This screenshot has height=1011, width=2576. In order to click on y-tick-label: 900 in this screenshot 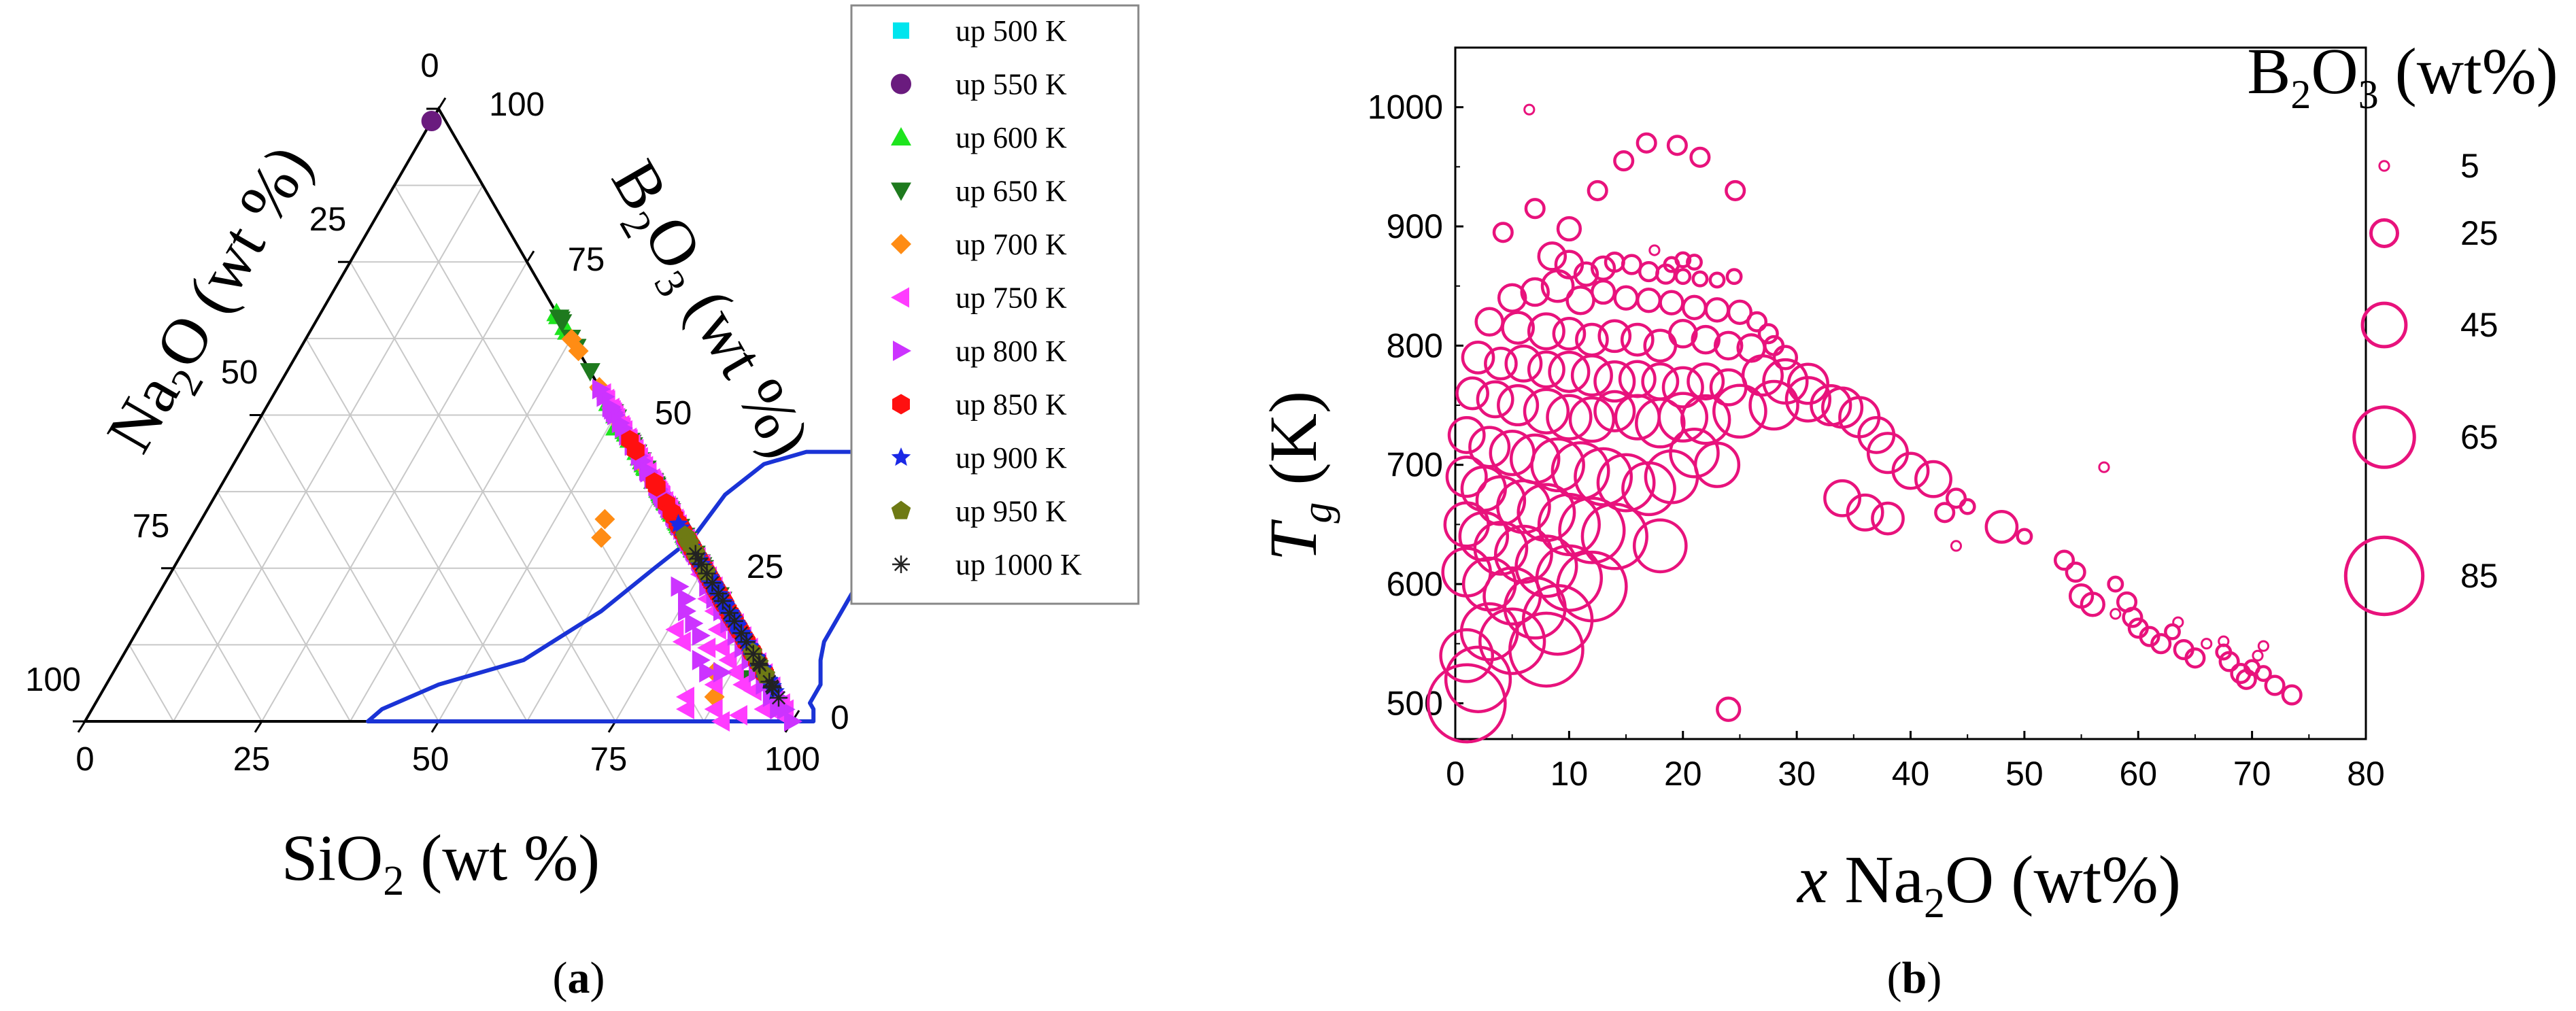, I will do `click(1415, 226)`.